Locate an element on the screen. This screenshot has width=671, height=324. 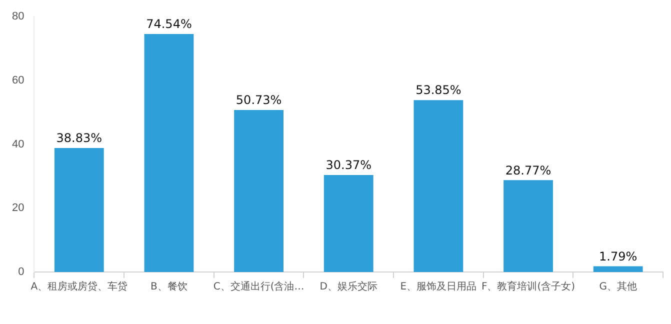
x-tick-label: B、餐饮 is located at coordinates (169, 286).